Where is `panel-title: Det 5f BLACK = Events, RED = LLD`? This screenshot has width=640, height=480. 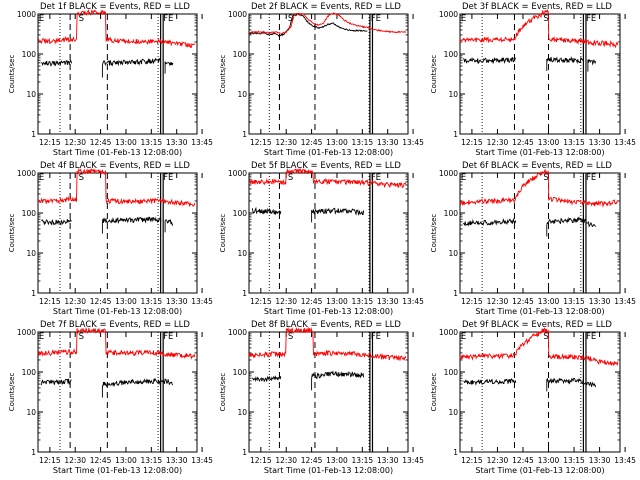
panel-title: Det 5f BLACK = Events, RED = LLD is located at coordinates (326, 166).